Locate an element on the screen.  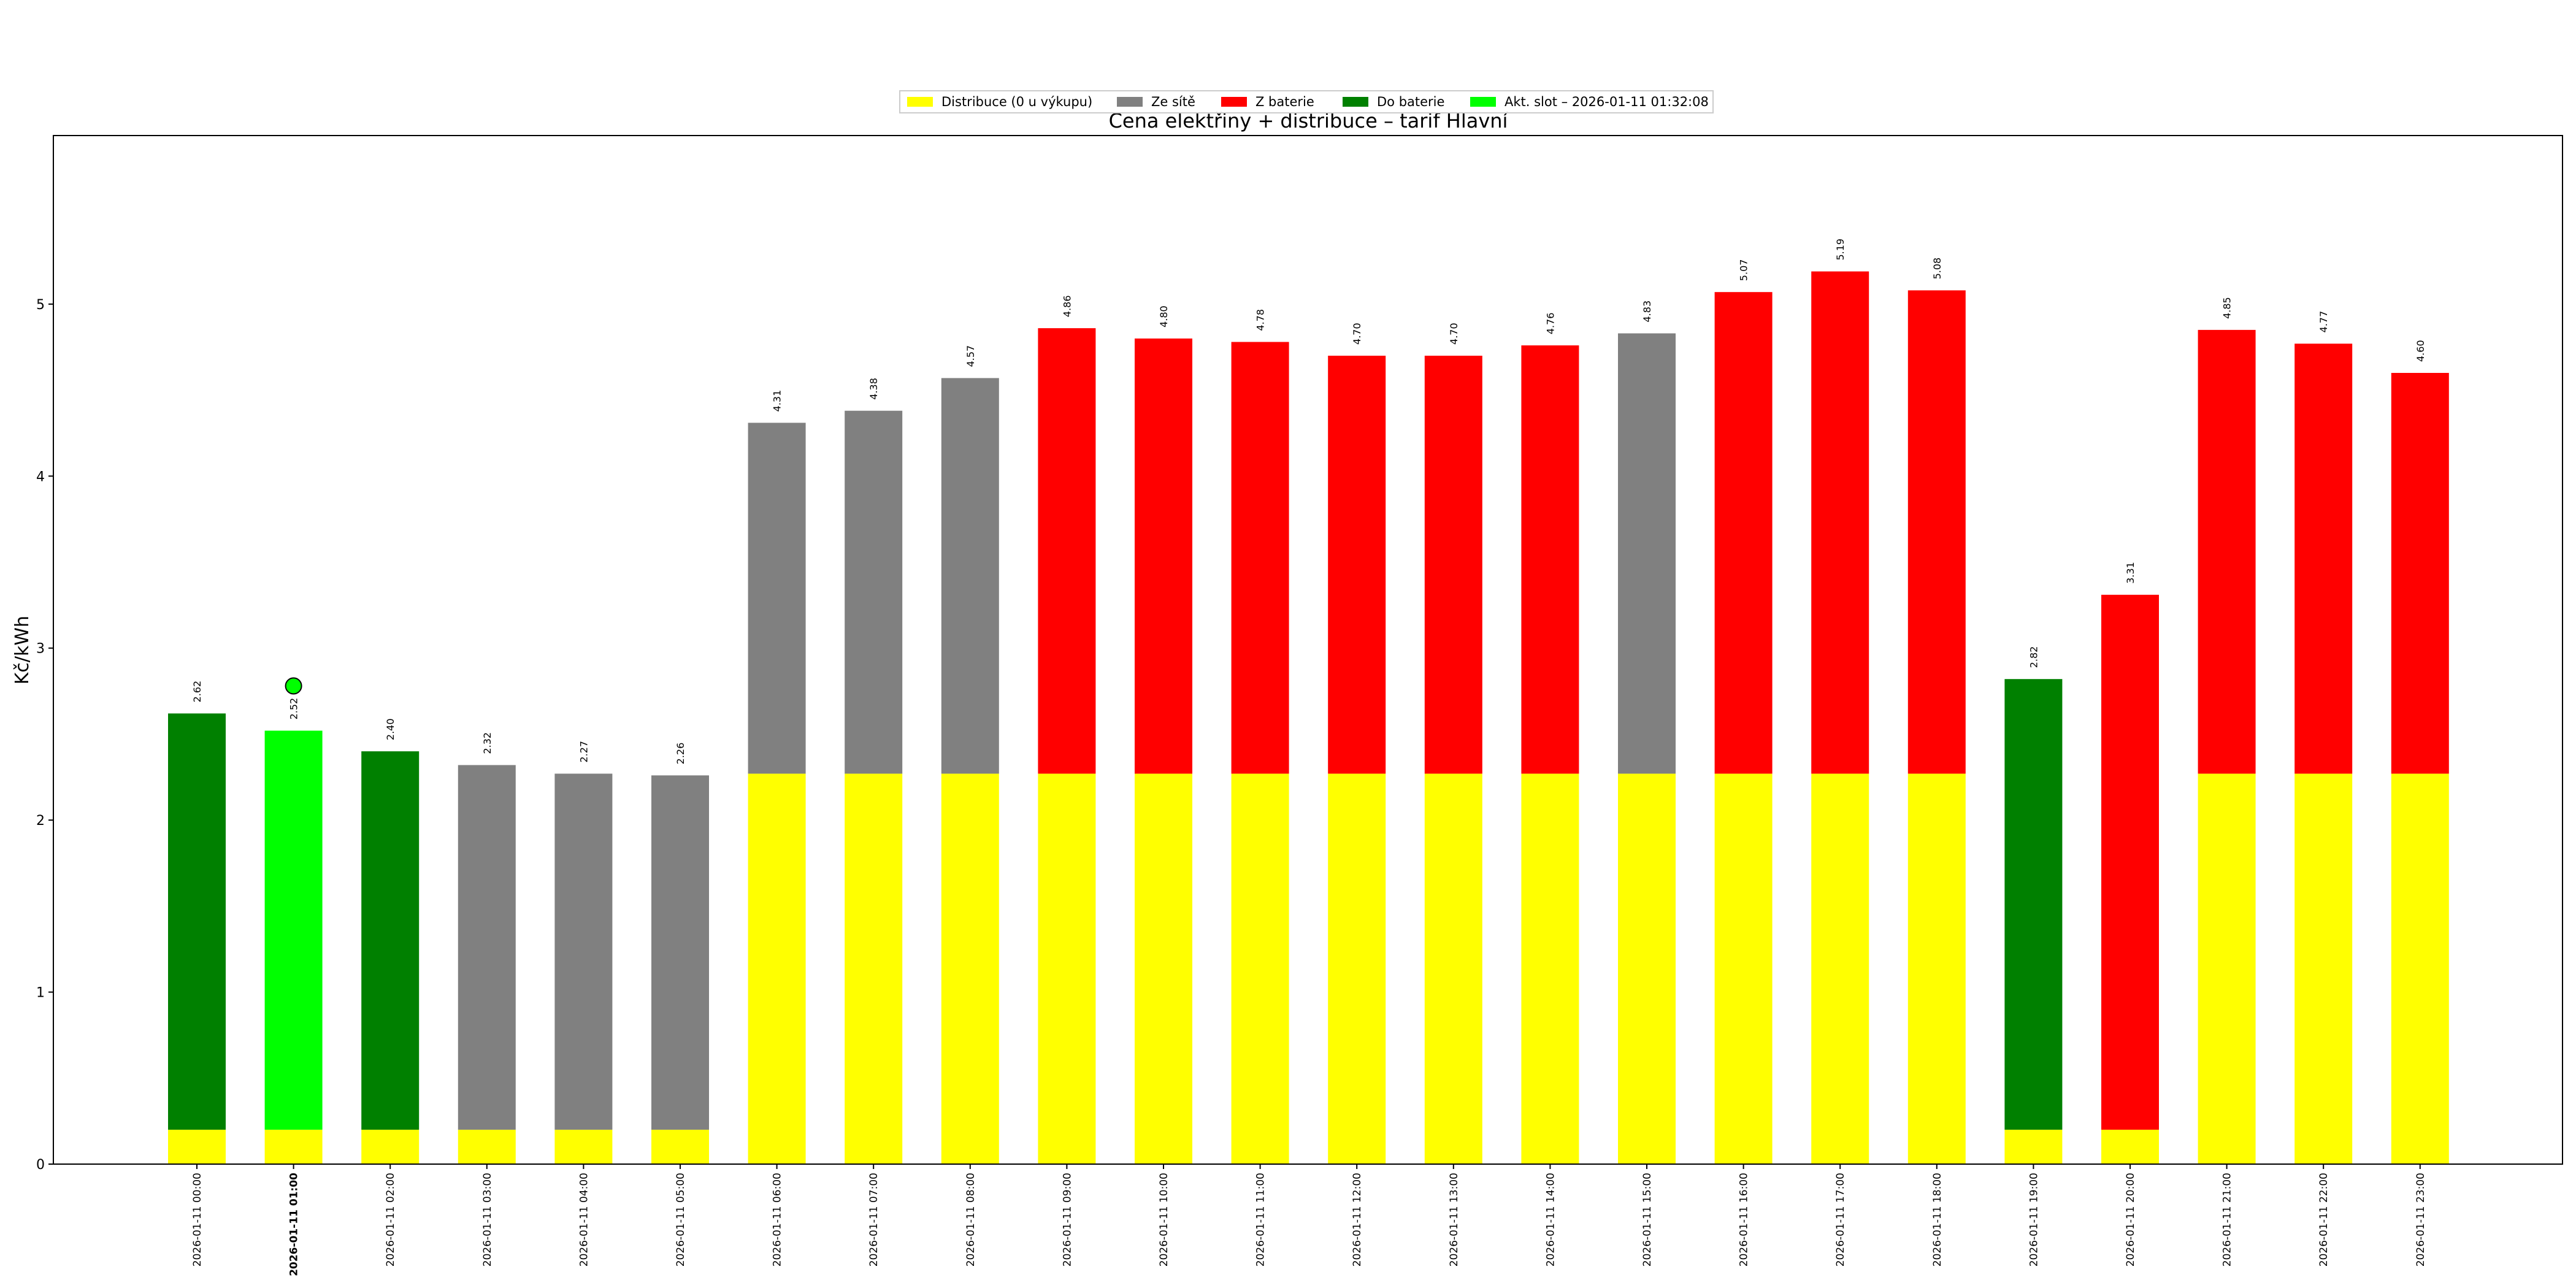
y-tick-label: 3 is located at coordinates (40, 649).